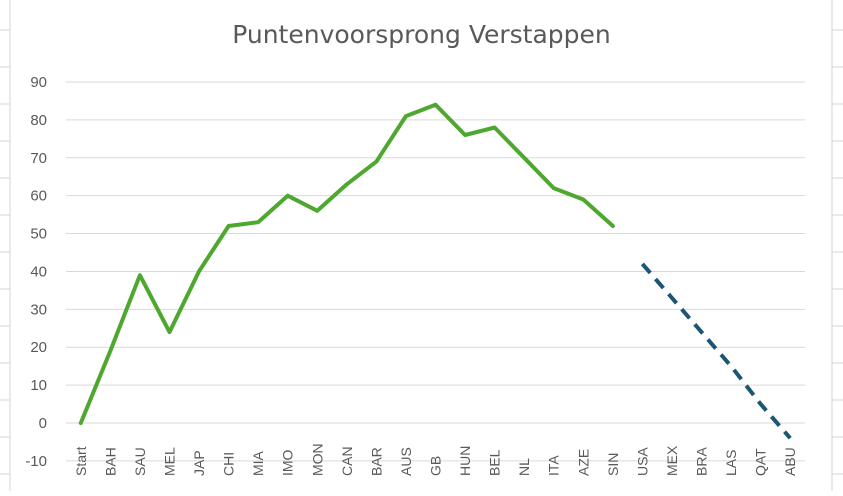  What do you see at coordinates (110, 461) in the screenshot?
I see `x-tick-label: BAH` at bounding box center [110, 461].